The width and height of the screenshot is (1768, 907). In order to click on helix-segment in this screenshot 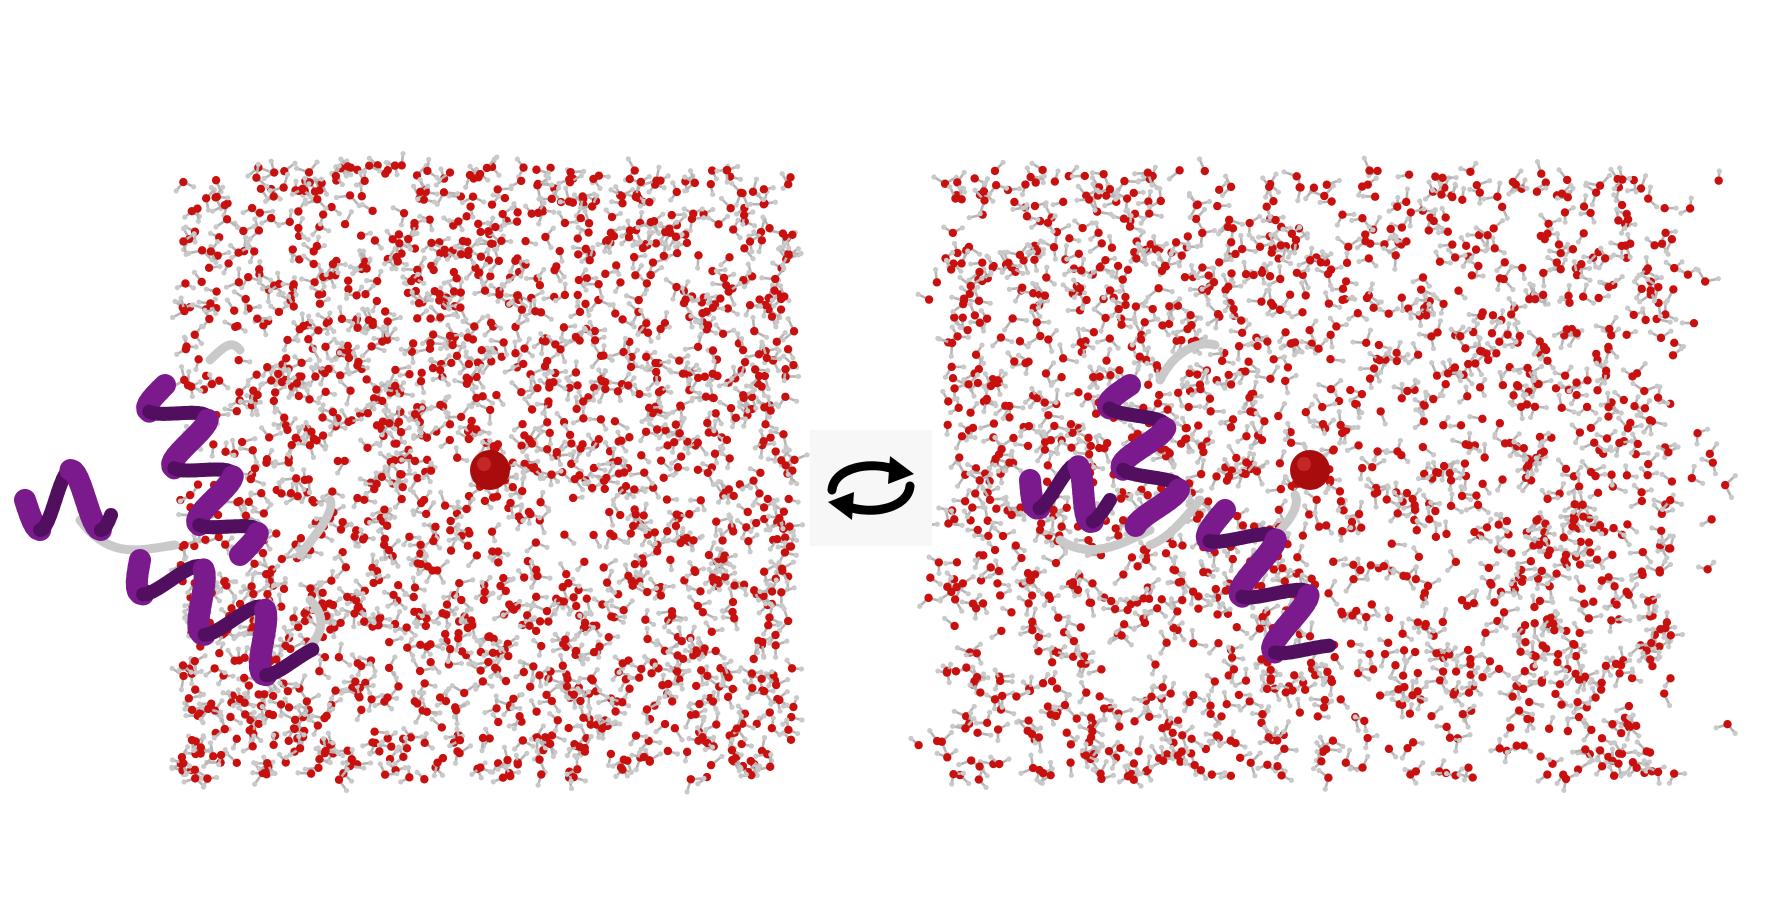, I will do `click(109, 518)`.